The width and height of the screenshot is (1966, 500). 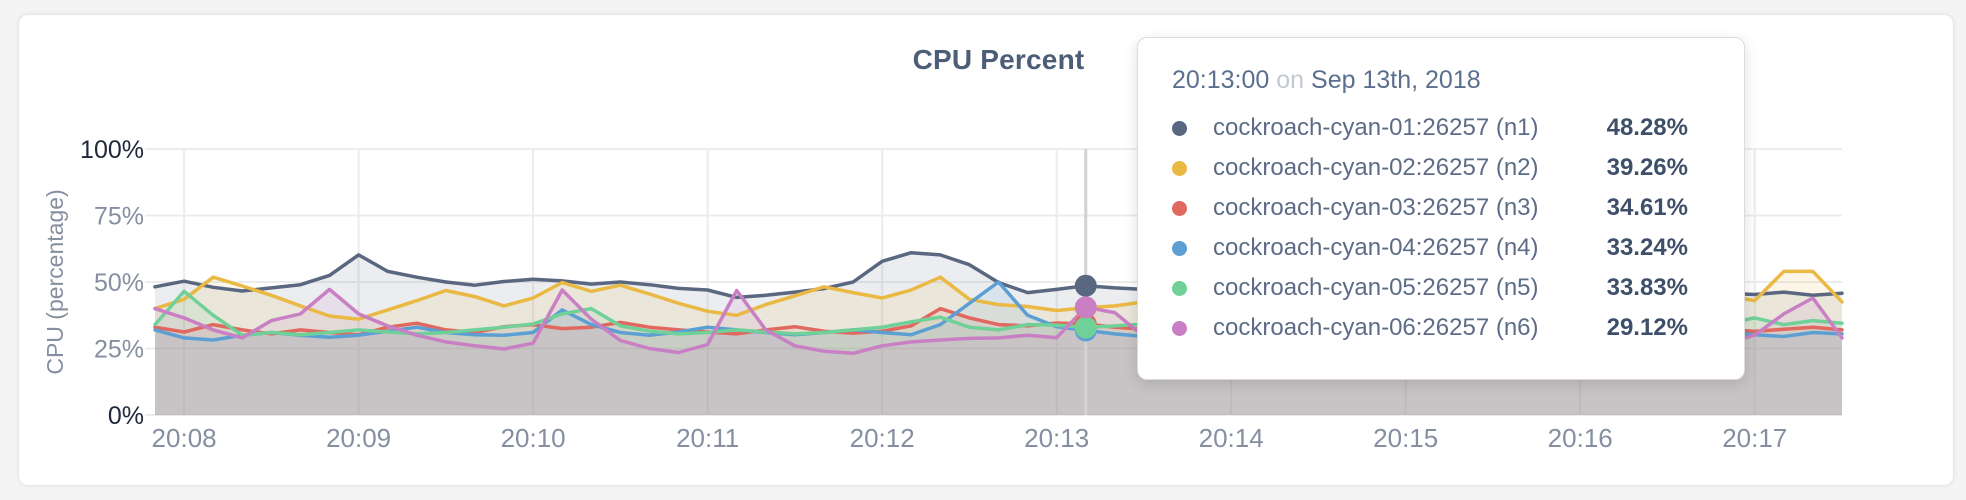 I want to click on series-dot-n1, so click(x=1179, y=128).